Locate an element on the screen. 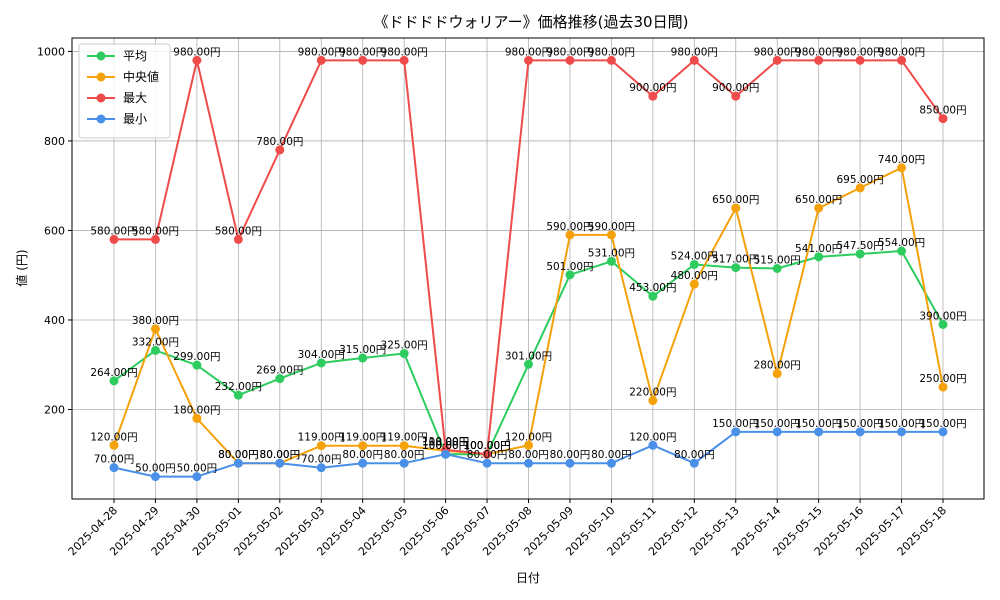 This screenshot has height=600, width=1000. y-tick-label: 400 is located at coordinates (54, 320).